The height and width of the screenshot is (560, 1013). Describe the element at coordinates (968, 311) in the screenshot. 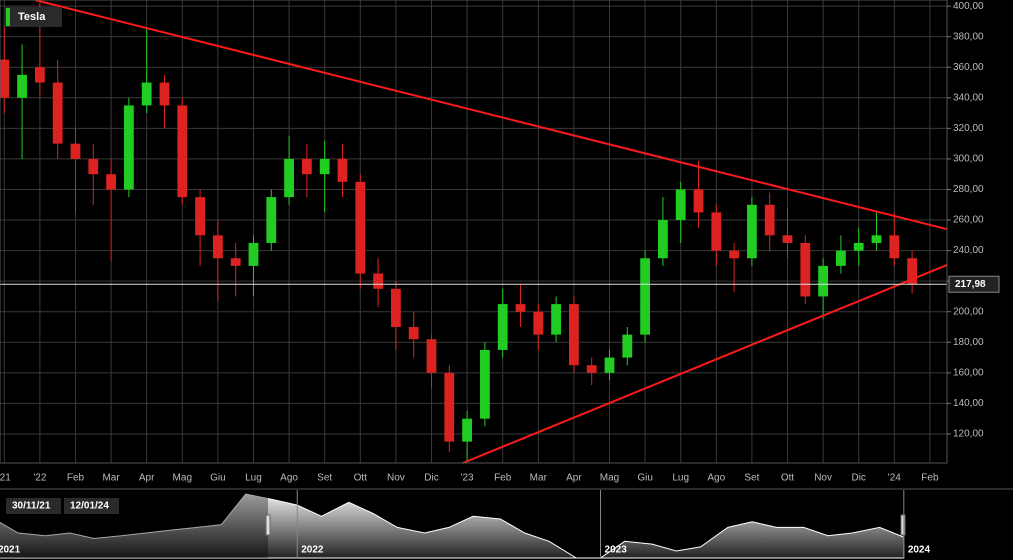

I see `y-tick-label: 200,00` at that location.